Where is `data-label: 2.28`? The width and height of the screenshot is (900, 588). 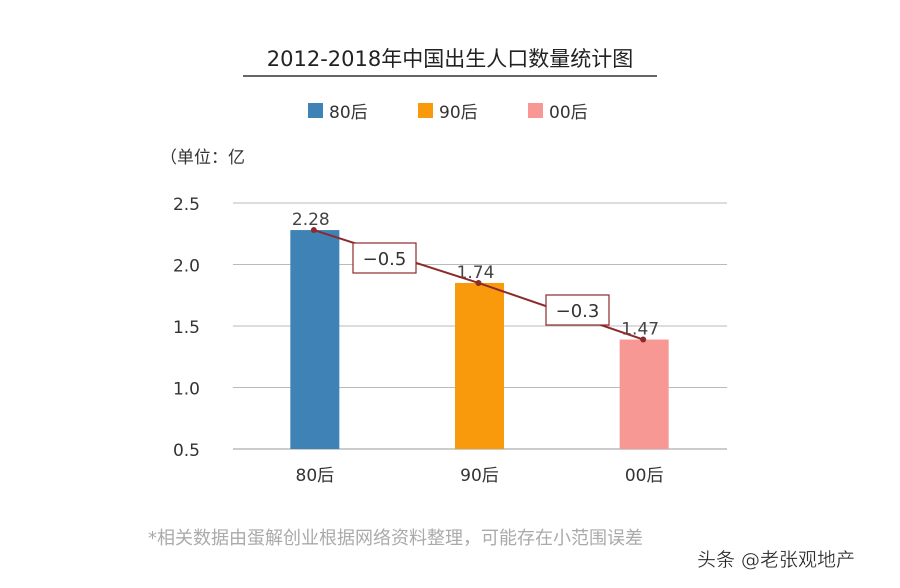
data-label: 2.28 is located at coordinates (311, 220).